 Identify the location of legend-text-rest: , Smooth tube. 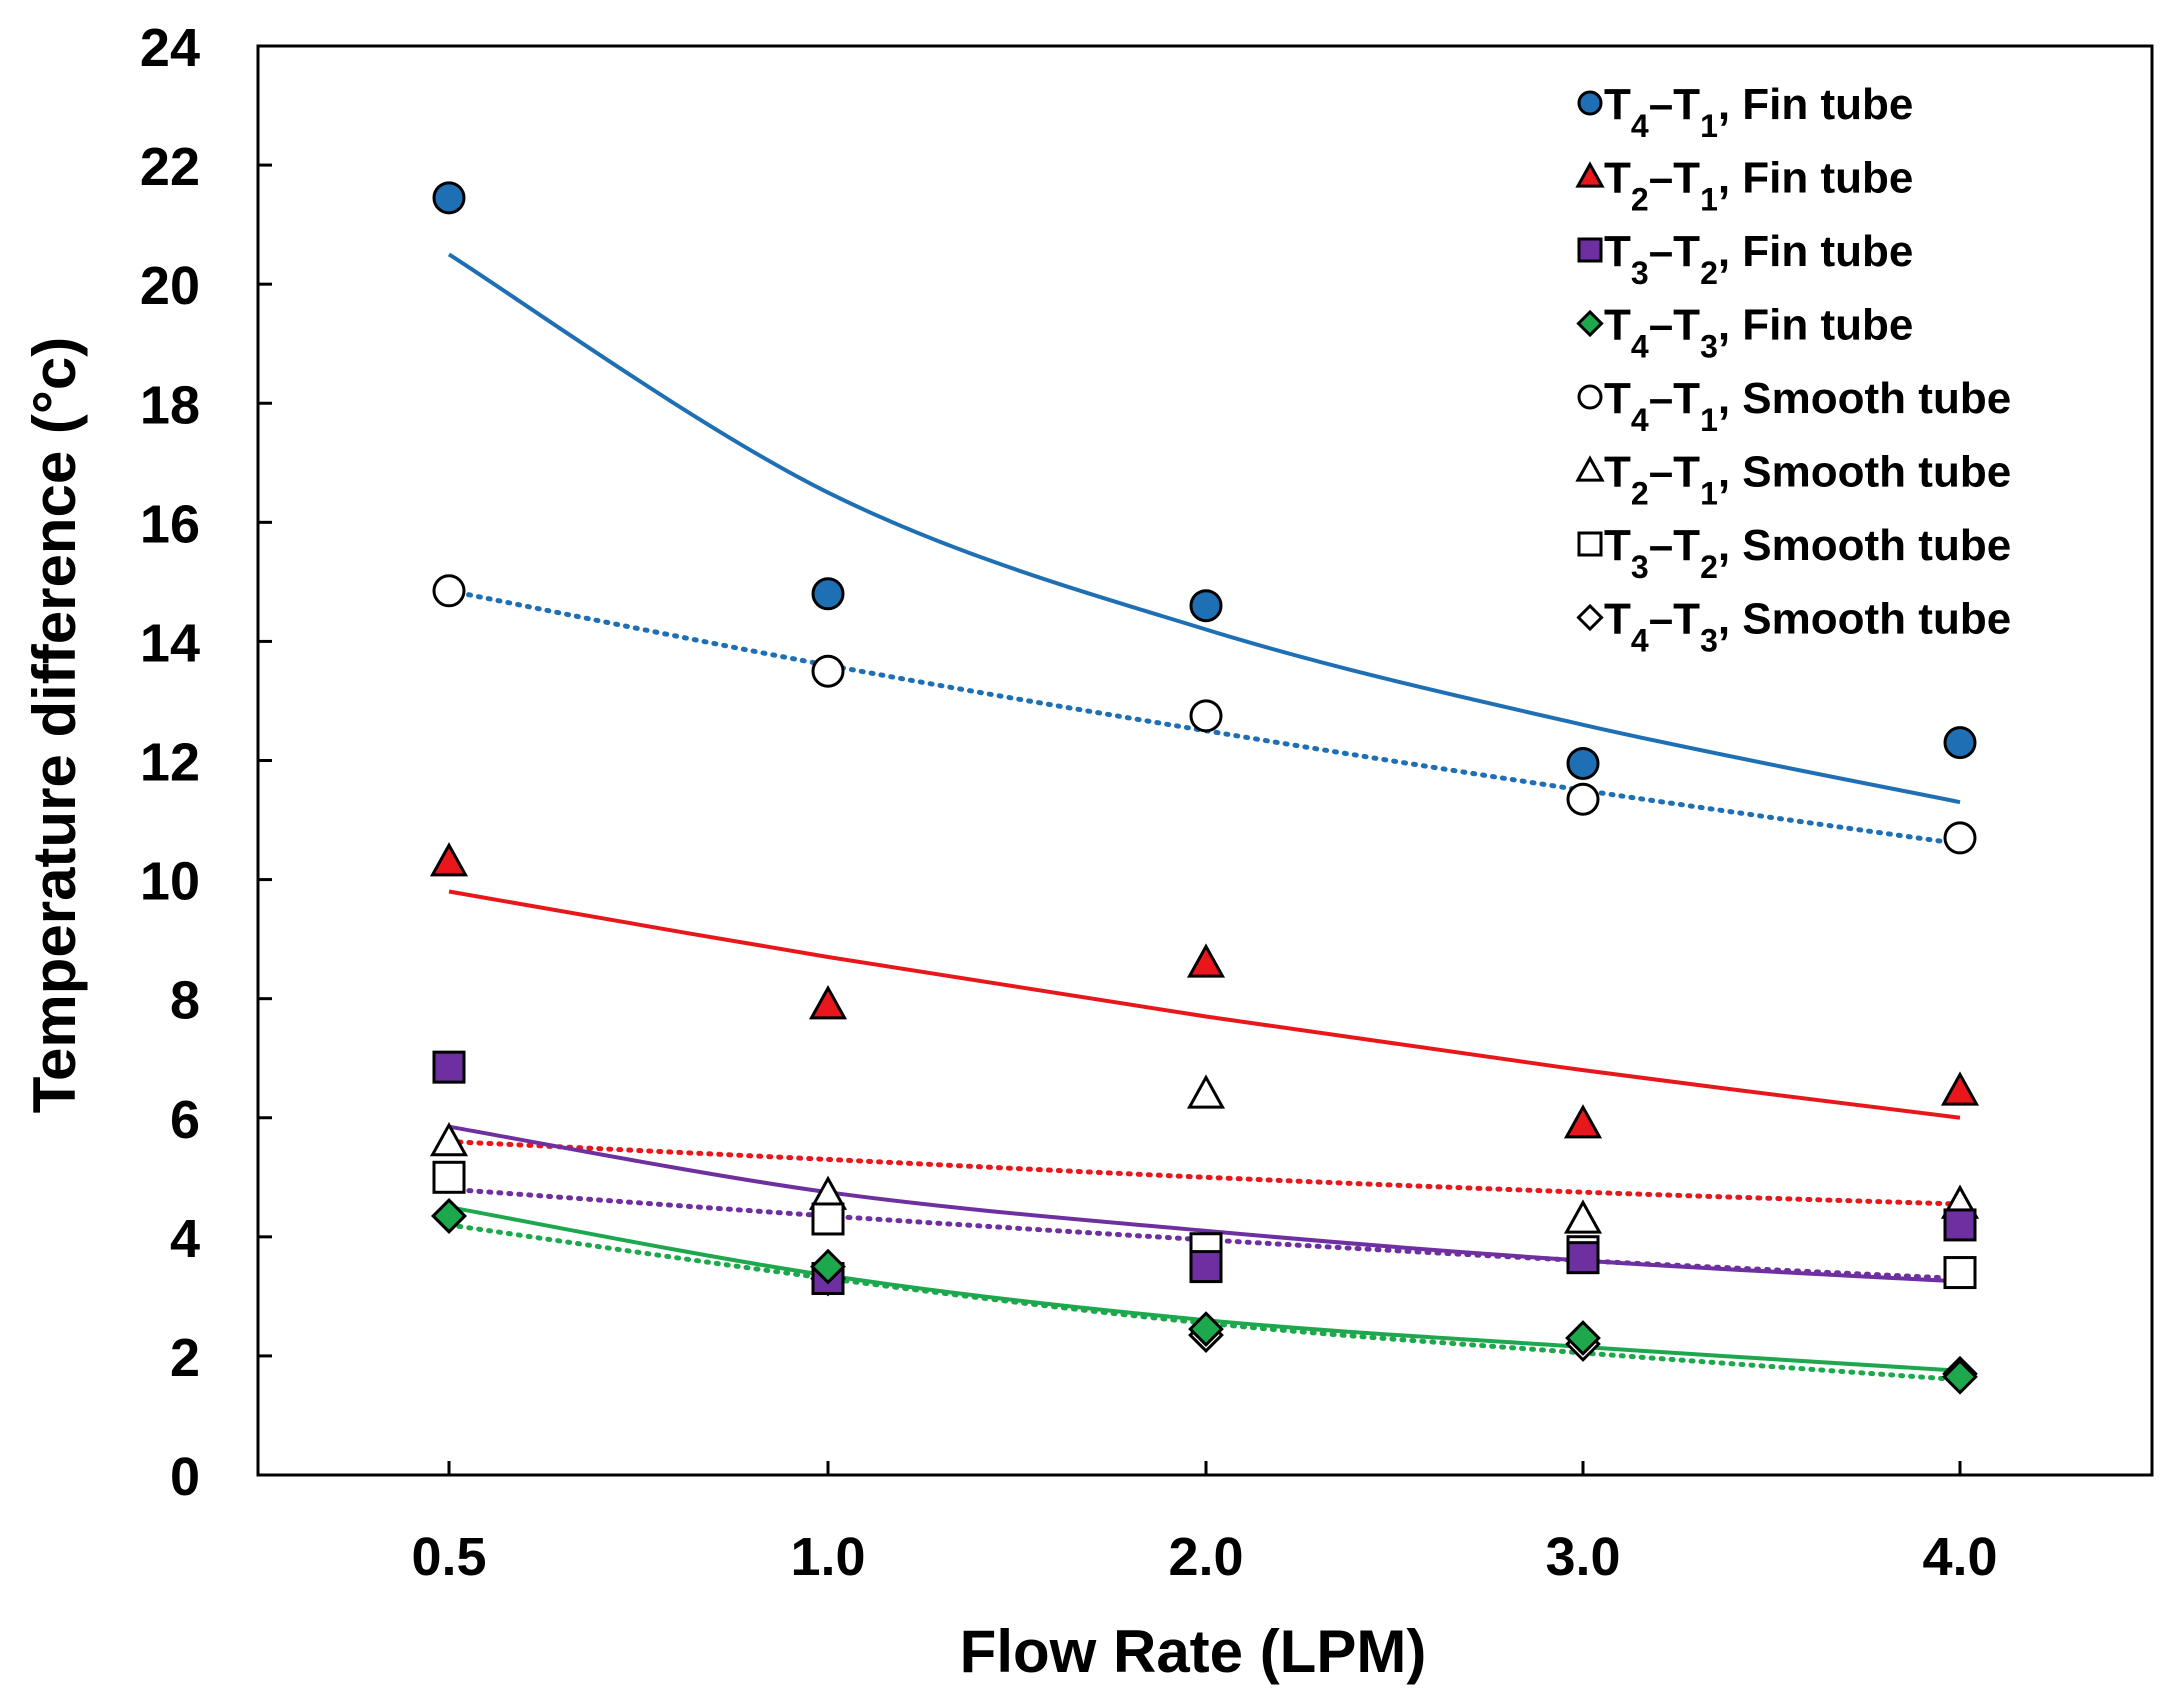
(1864, 472).